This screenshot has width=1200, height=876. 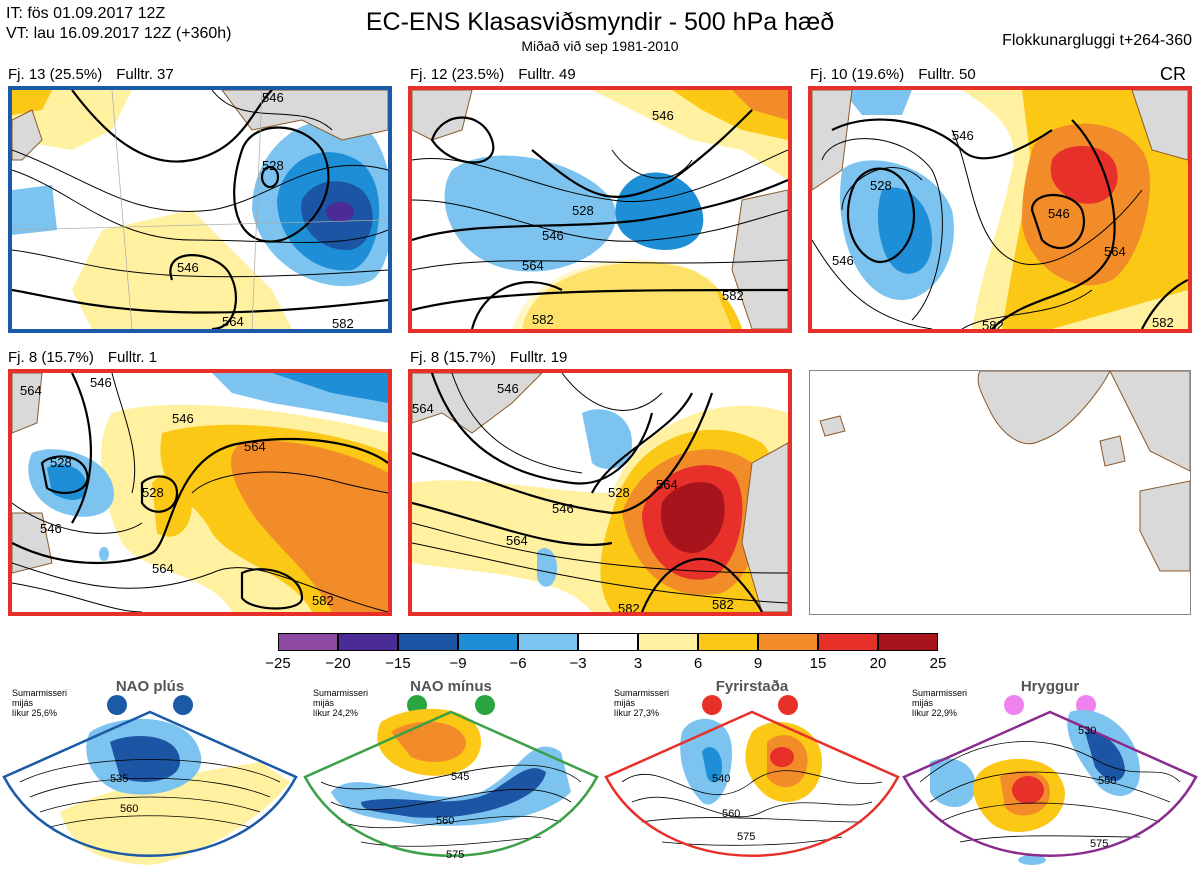 What do you see at coordinates (423, 408) in the screenshot?
I see `p5-contour-564: 564` at bounding box center [423, 408].